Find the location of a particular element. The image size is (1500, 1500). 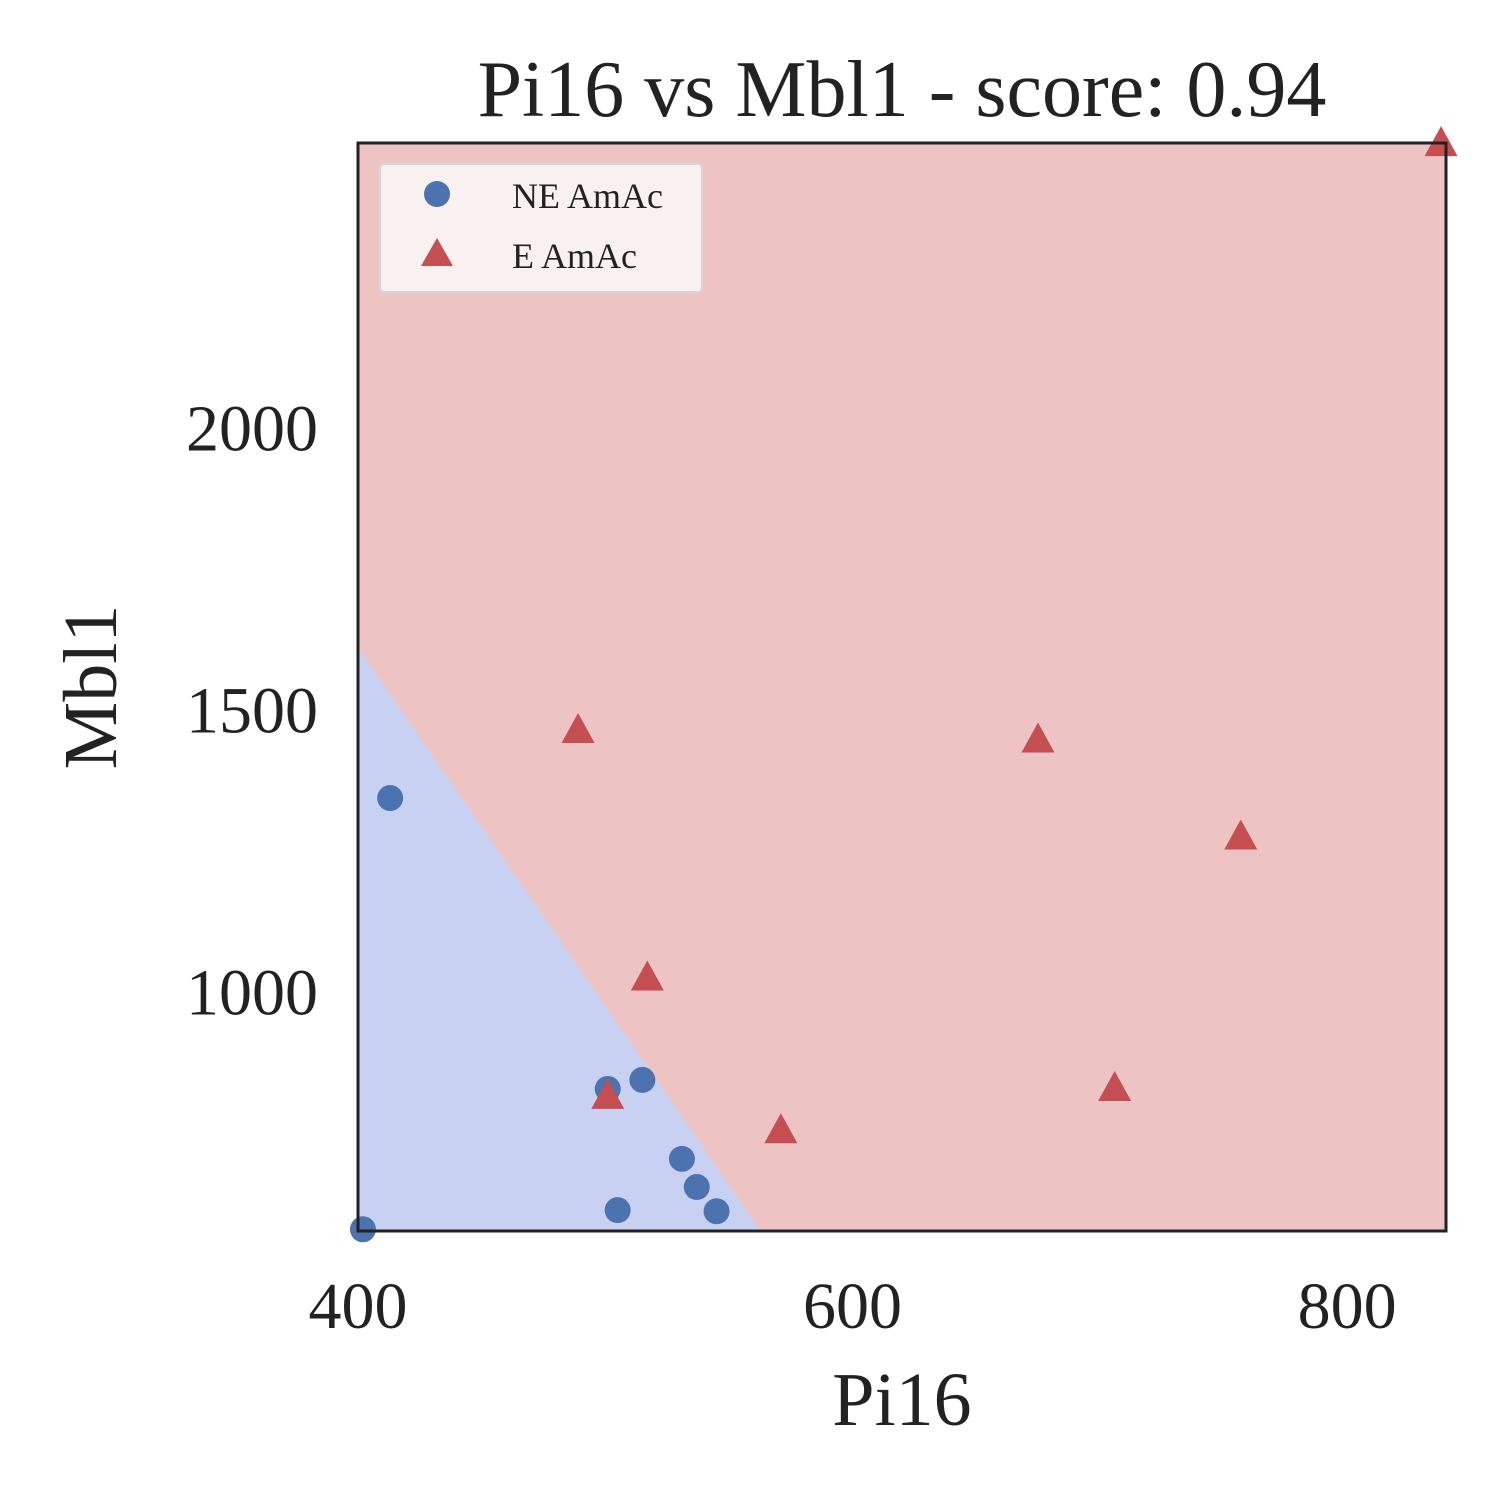

legend-label-e-amac: E AmAc is located at coordinates (574, 256).